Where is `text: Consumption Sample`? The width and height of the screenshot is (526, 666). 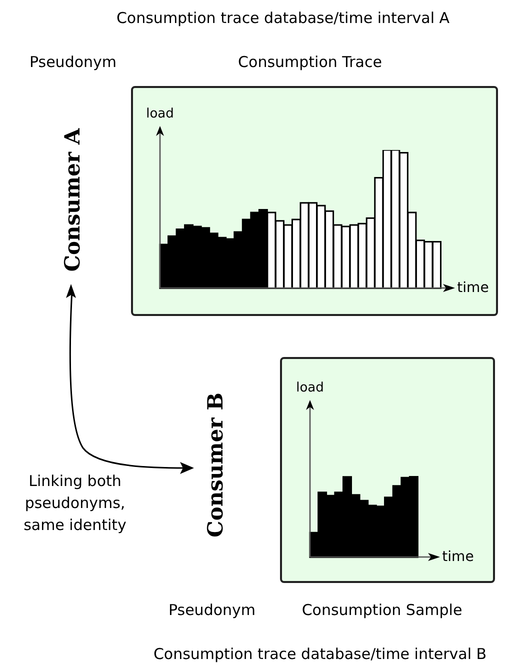
text: Consumption Sample is located at coordinates (382, 610).